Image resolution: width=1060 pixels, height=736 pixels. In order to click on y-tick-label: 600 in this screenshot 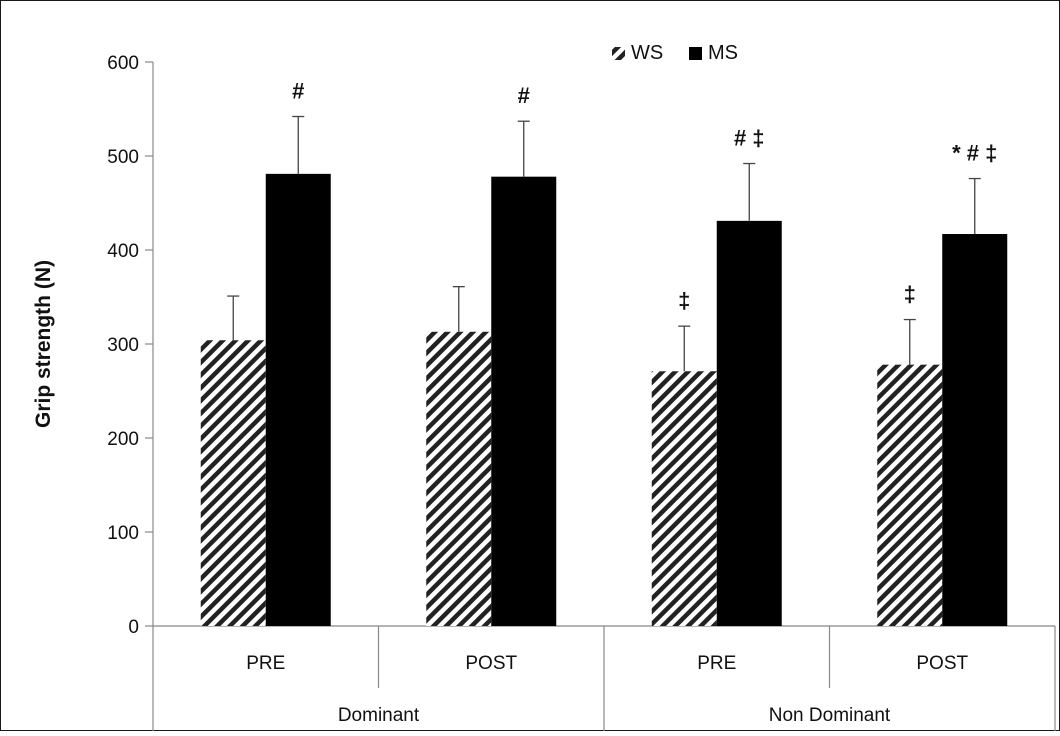, I will do `click(123, 63)`.